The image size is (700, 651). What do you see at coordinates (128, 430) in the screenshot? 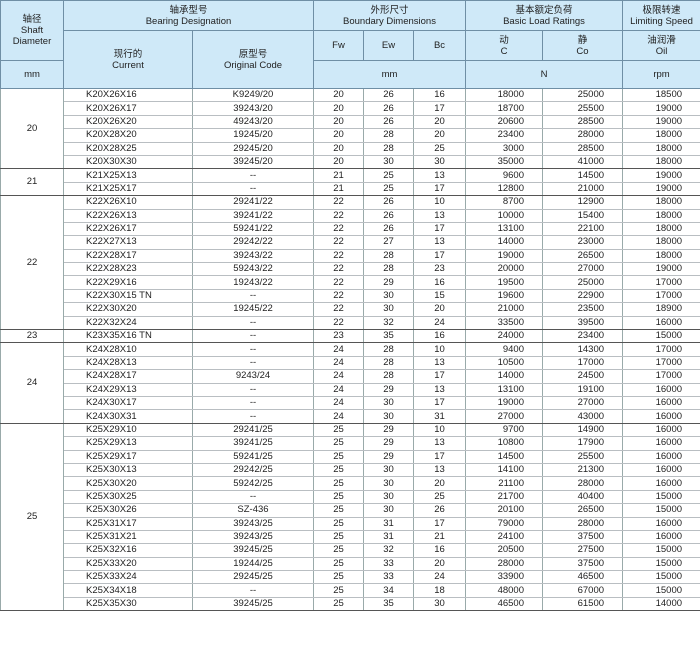
I see `current-code: K25X29X10` at bounding box center [128, 430].